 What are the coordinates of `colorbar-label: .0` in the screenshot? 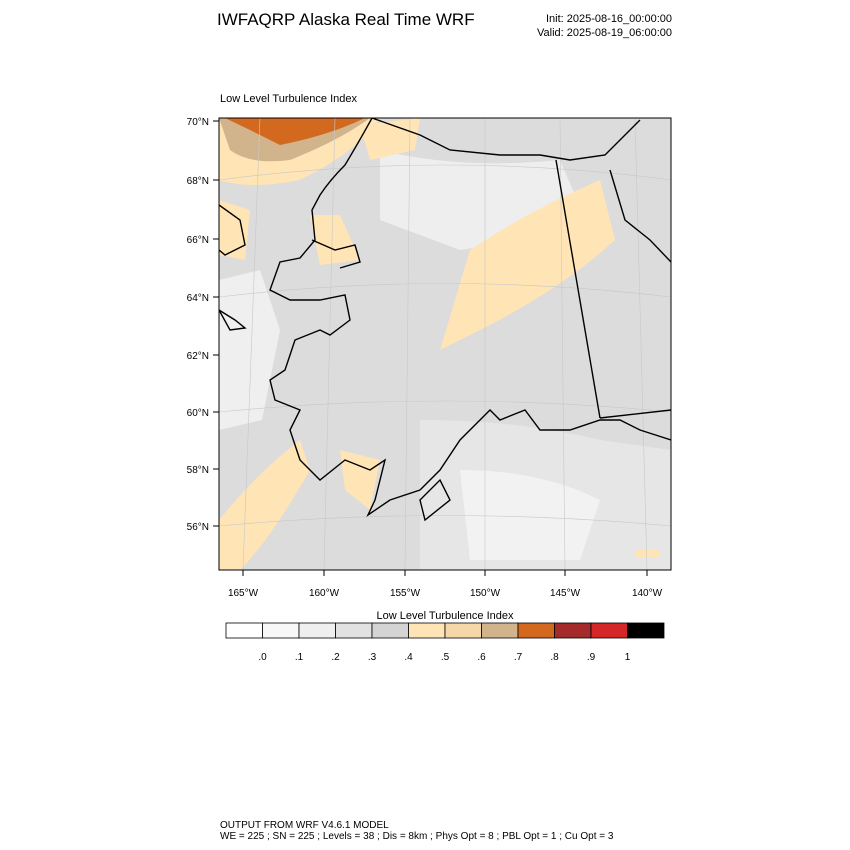 It's located at (262, 657).